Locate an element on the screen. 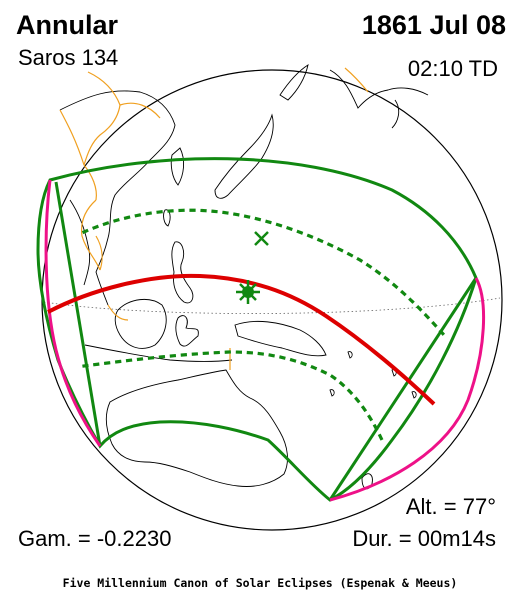 This screenshot has height=600, width=520. eclipse-date: 1861 Jul 08 is located at coordinates (433, 25).